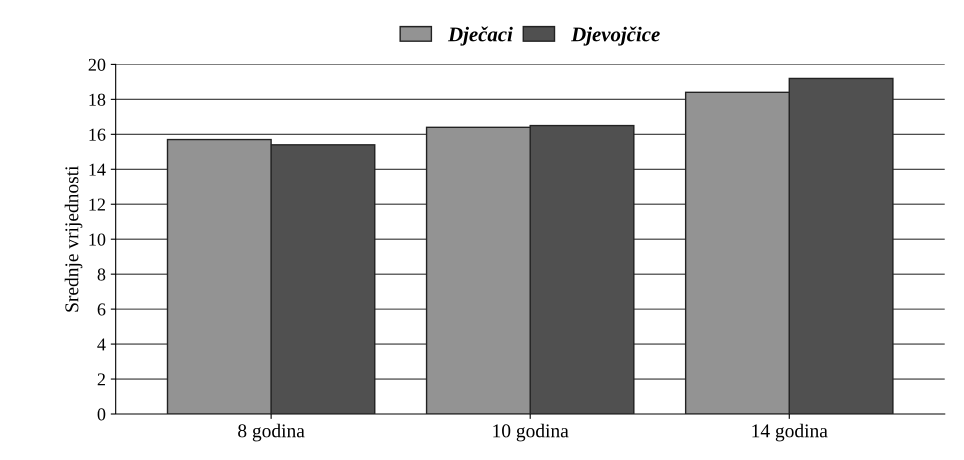 Image resolution: width=964 pixels, height=460 pixels. What do you see at coordinates (102, 274) in the screenshot?
I see `y-tick-label: 8` at bounding box center [102, 274].